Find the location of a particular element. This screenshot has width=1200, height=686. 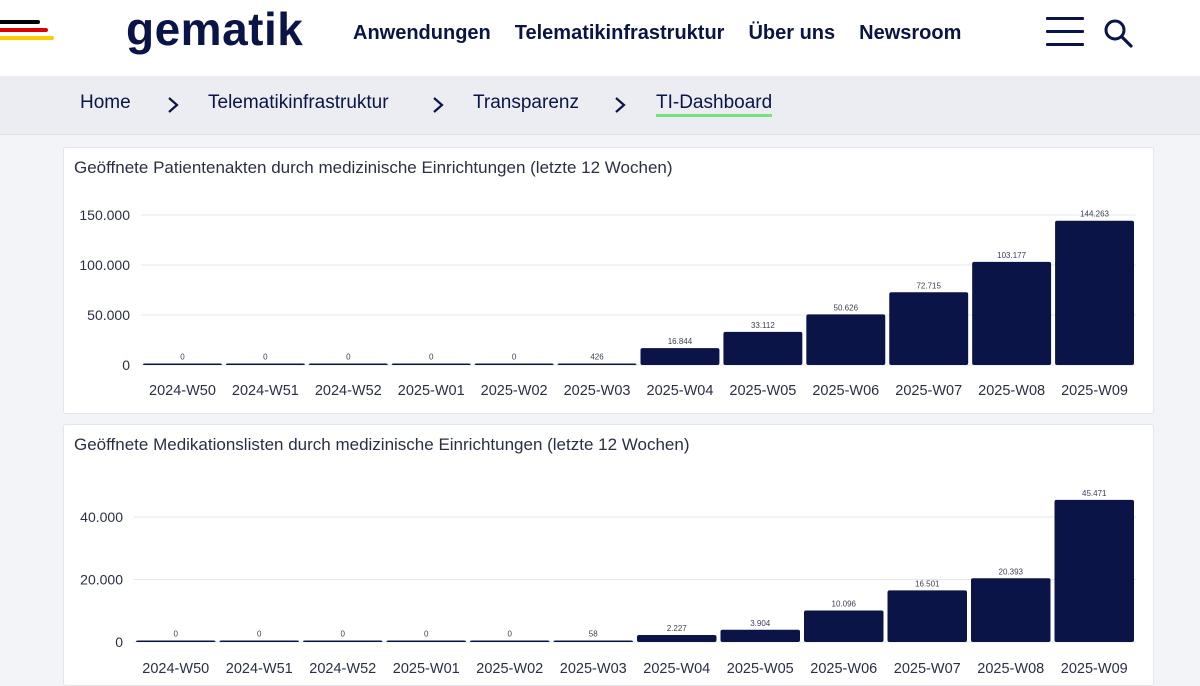

breadcrumb-ti-dashboard: TI-Dashboard is located at coordinates (714, 104).